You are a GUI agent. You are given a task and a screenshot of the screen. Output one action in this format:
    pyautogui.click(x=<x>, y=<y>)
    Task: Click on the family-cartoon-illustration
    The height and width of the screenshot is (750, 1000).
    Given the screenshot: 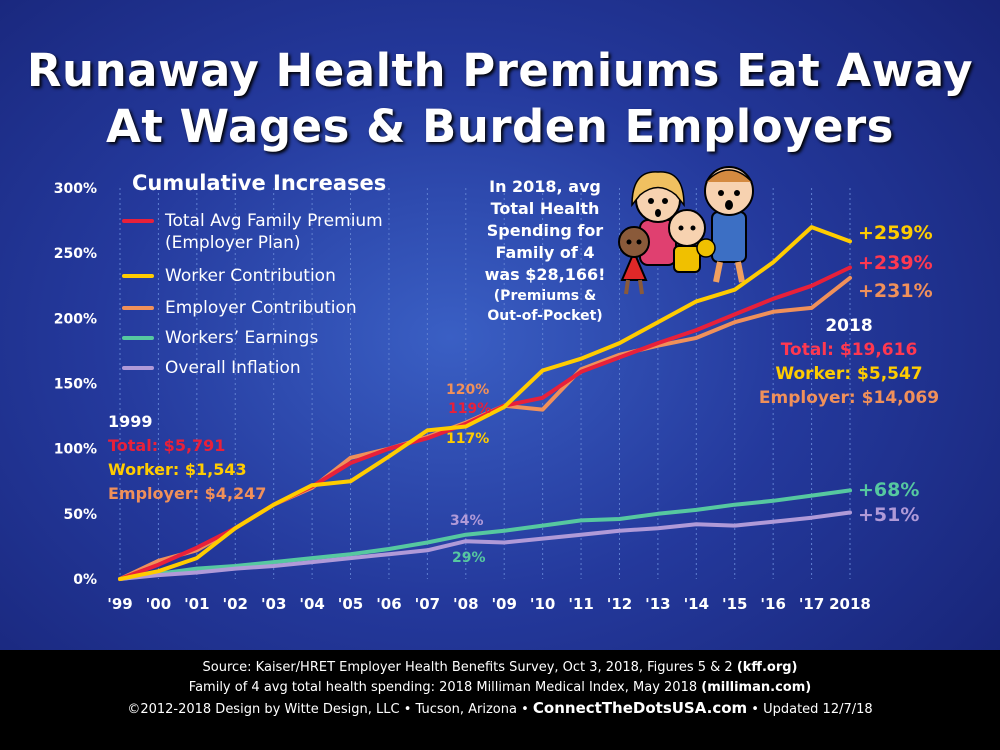 What is the action you would take?
    pyautogui.click(x=686, y=230)
    